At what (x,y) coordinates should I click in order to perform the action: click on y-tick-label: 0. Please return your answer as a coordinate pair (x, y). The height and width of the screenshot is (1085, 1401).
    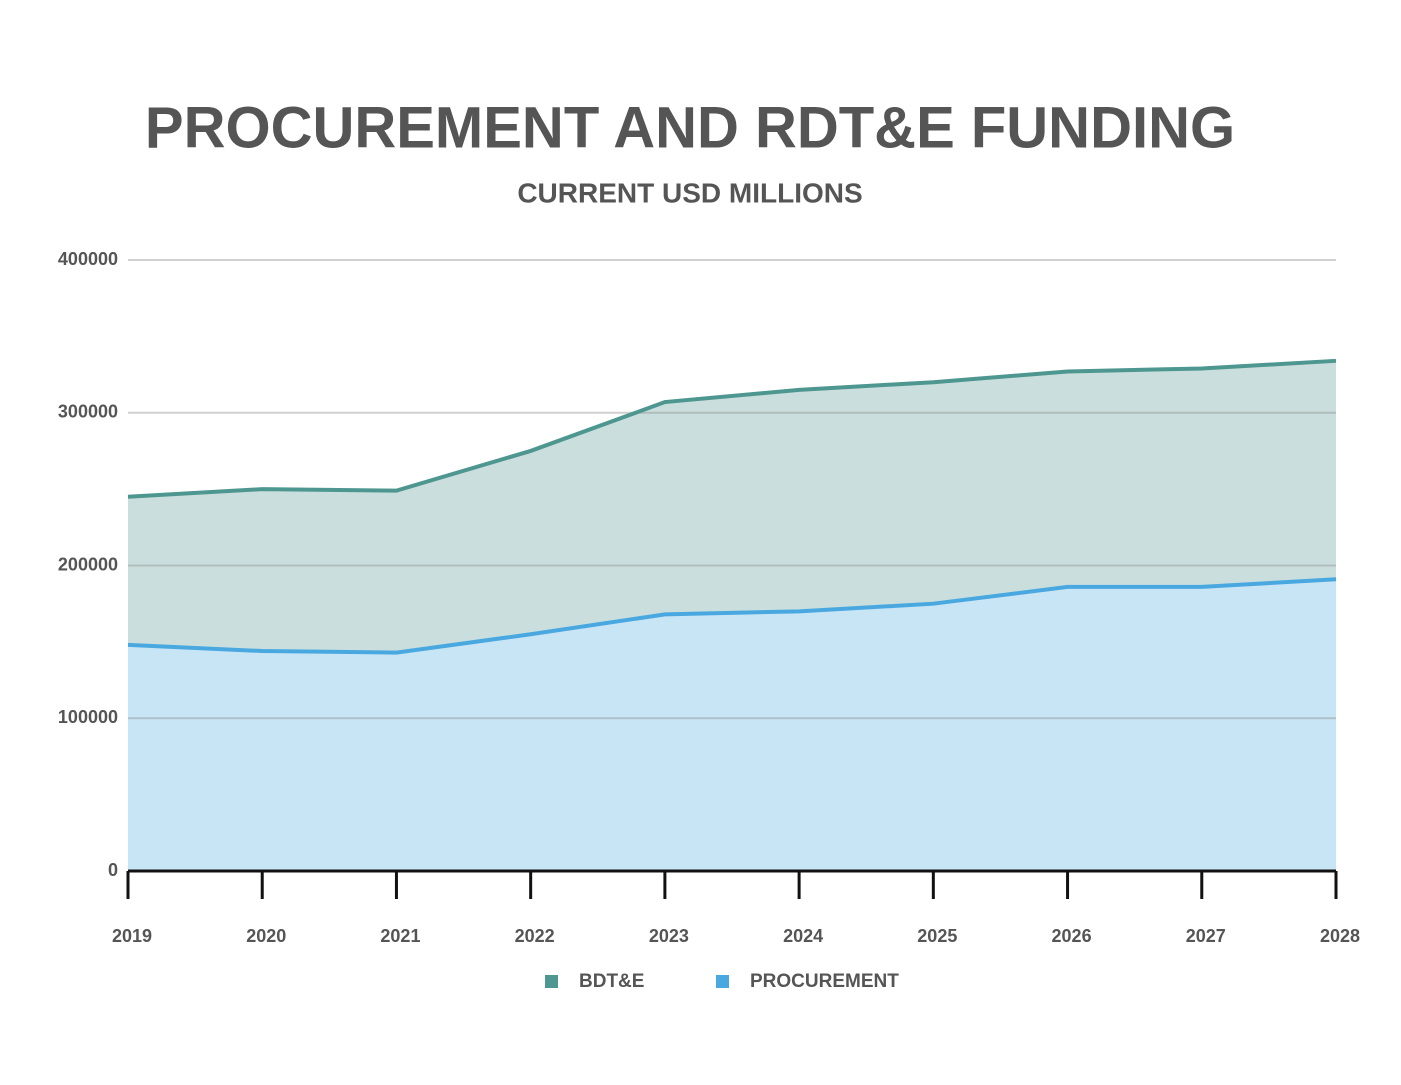
    Looking at the image, I should click on (113, 870).